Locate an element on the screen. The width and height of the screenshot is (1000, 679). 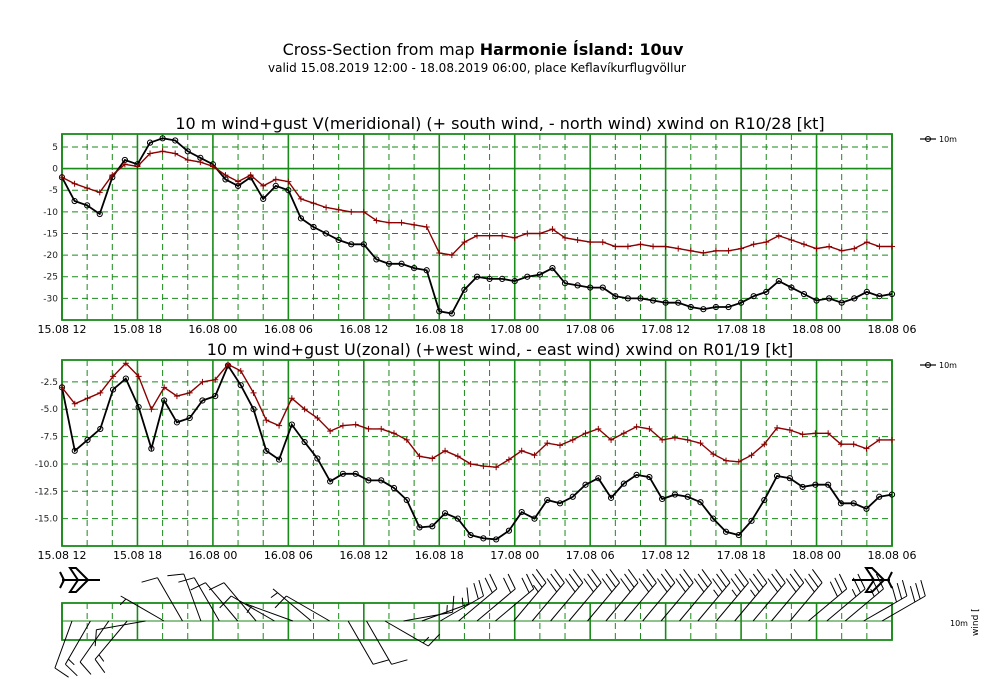
gust-series-line is located at coordinates (476, 415).